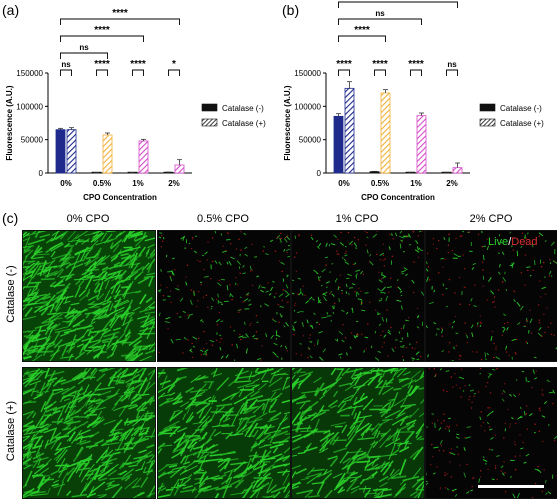 The height and width of the screenshot is (499, 557). What do you see at coordinates (524, 242) in the screenshot?
I see `dead-label: Dead` at bounding box center [524, 242].